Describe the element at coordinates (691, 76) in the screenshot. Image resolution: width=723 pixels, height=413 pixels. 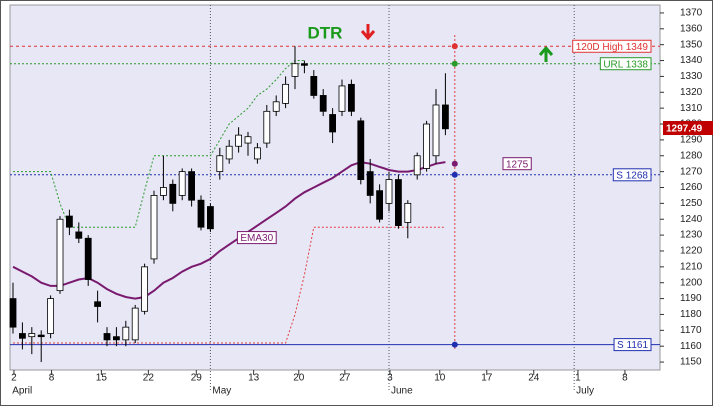
I see `y-tick-label: 1330` at that location.